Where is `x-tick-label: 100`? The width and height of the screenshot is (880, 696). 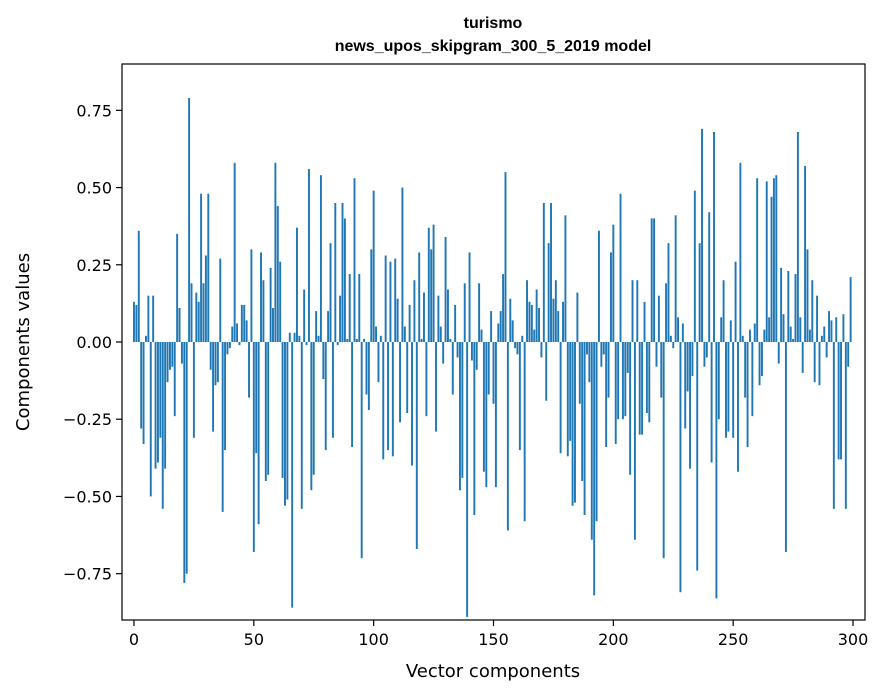
x-tick-label: 100 is located at coordinates (373, 639).